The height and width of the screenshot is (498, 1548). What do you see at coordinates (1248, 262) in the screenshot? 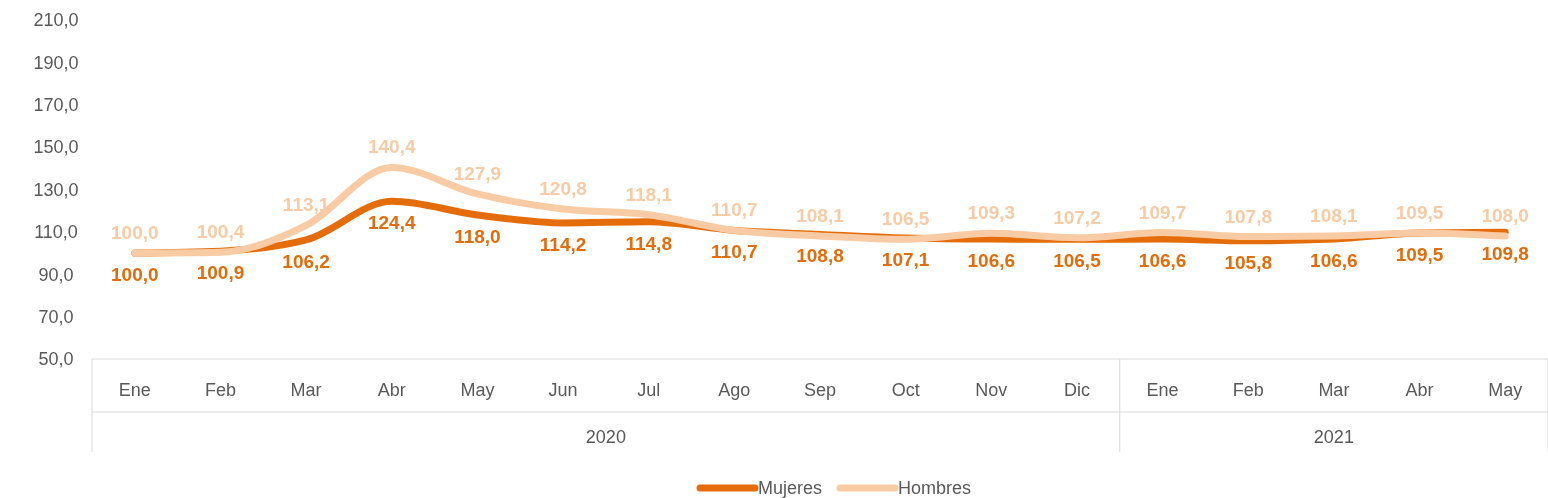
I see `data-label: 105,8` at bounding box center [1248, 262].